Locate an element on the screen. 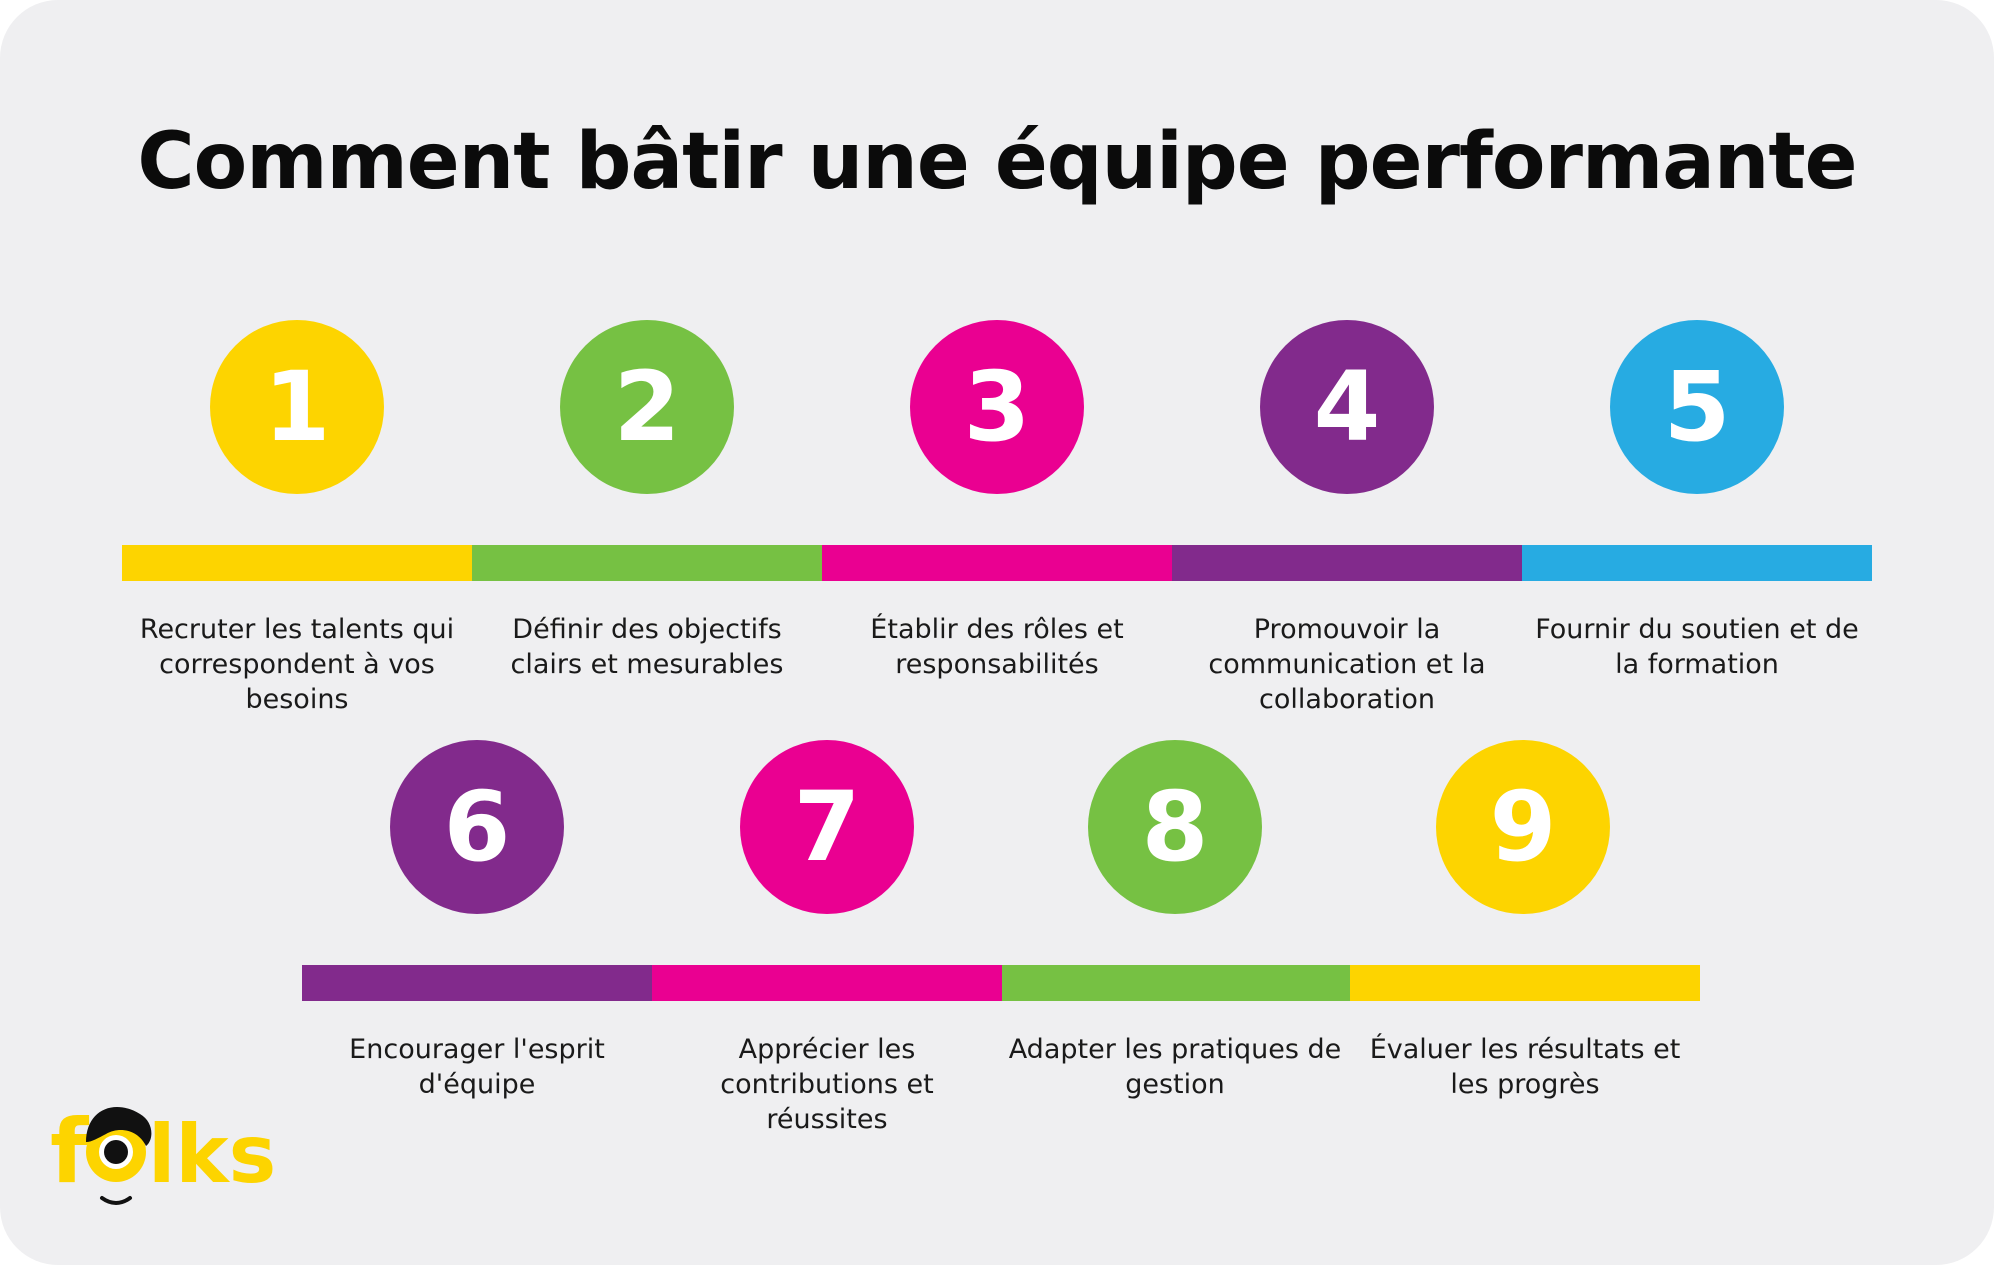 The width and height of the screenshot is (1994, 1265). step-5-bar is located at coordinates (1697, 563).